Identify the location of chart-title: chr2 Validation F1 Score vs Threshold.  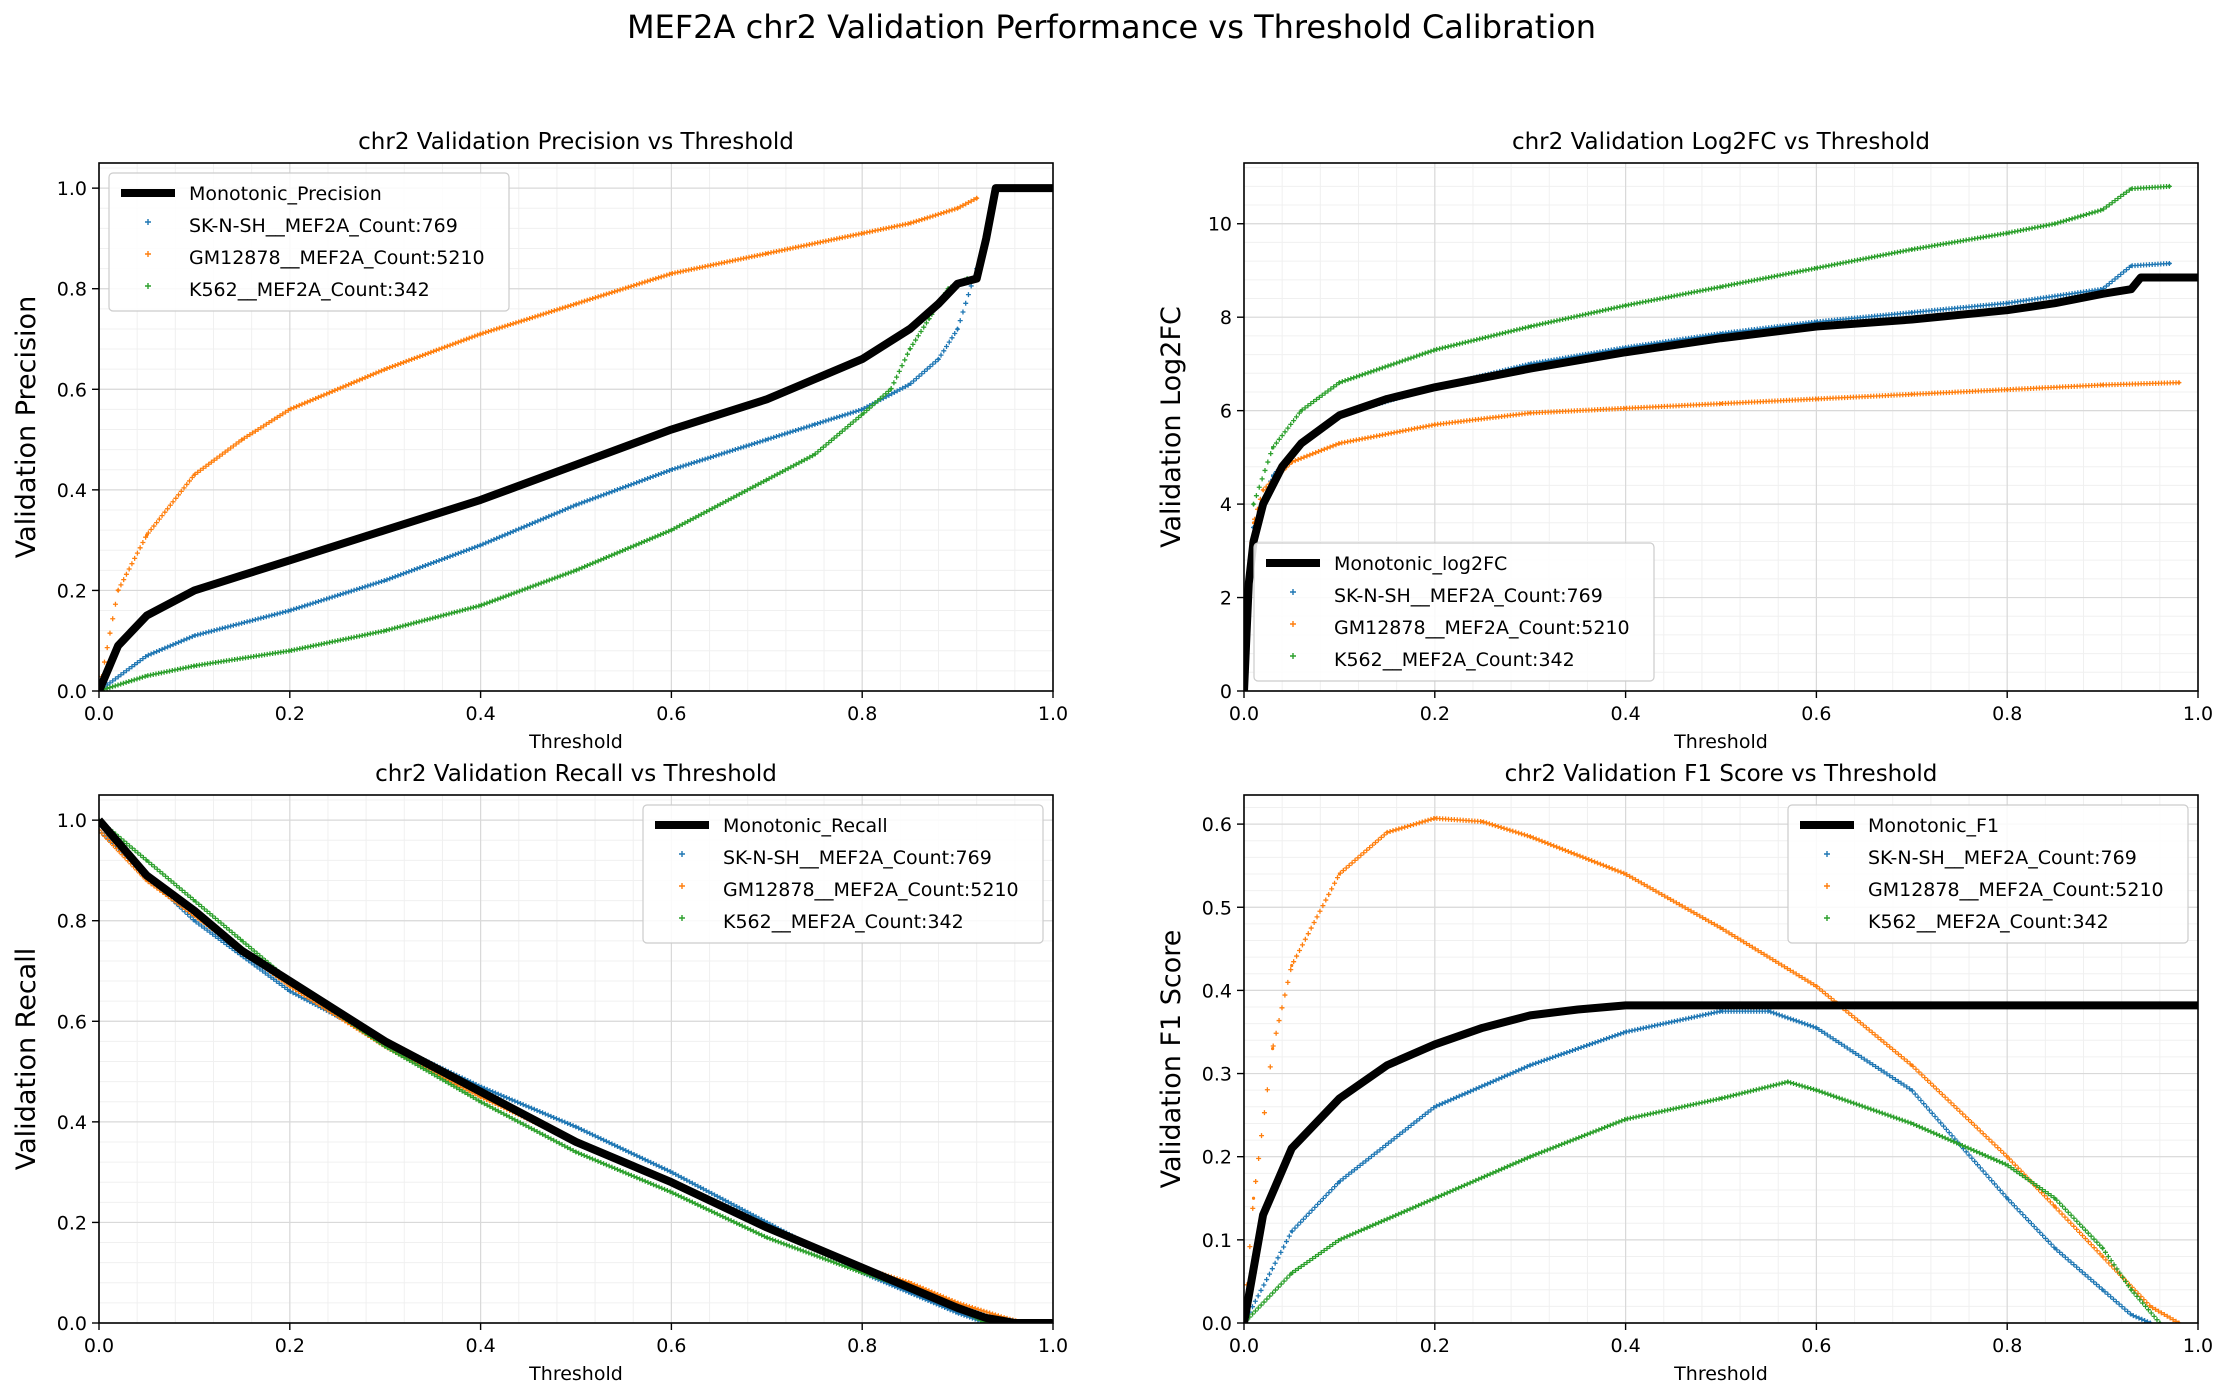
(1721, 774).